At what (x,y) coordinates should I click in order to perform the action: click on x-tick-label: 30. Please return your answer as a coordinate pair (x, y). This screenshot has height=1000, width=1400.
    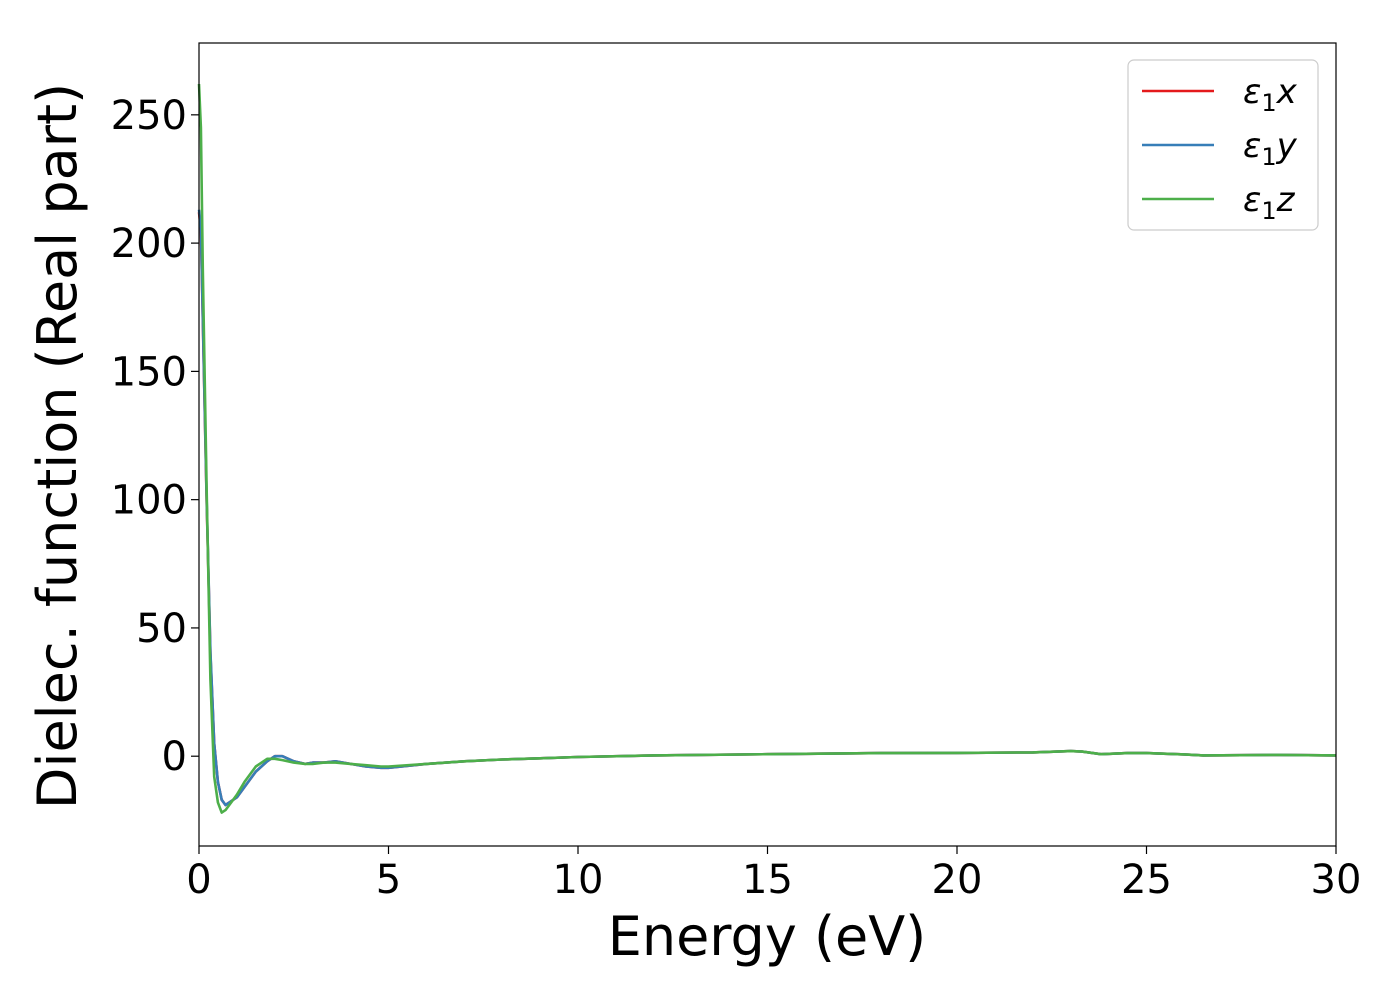
    Looking at the image, I should click on (1336, 880).